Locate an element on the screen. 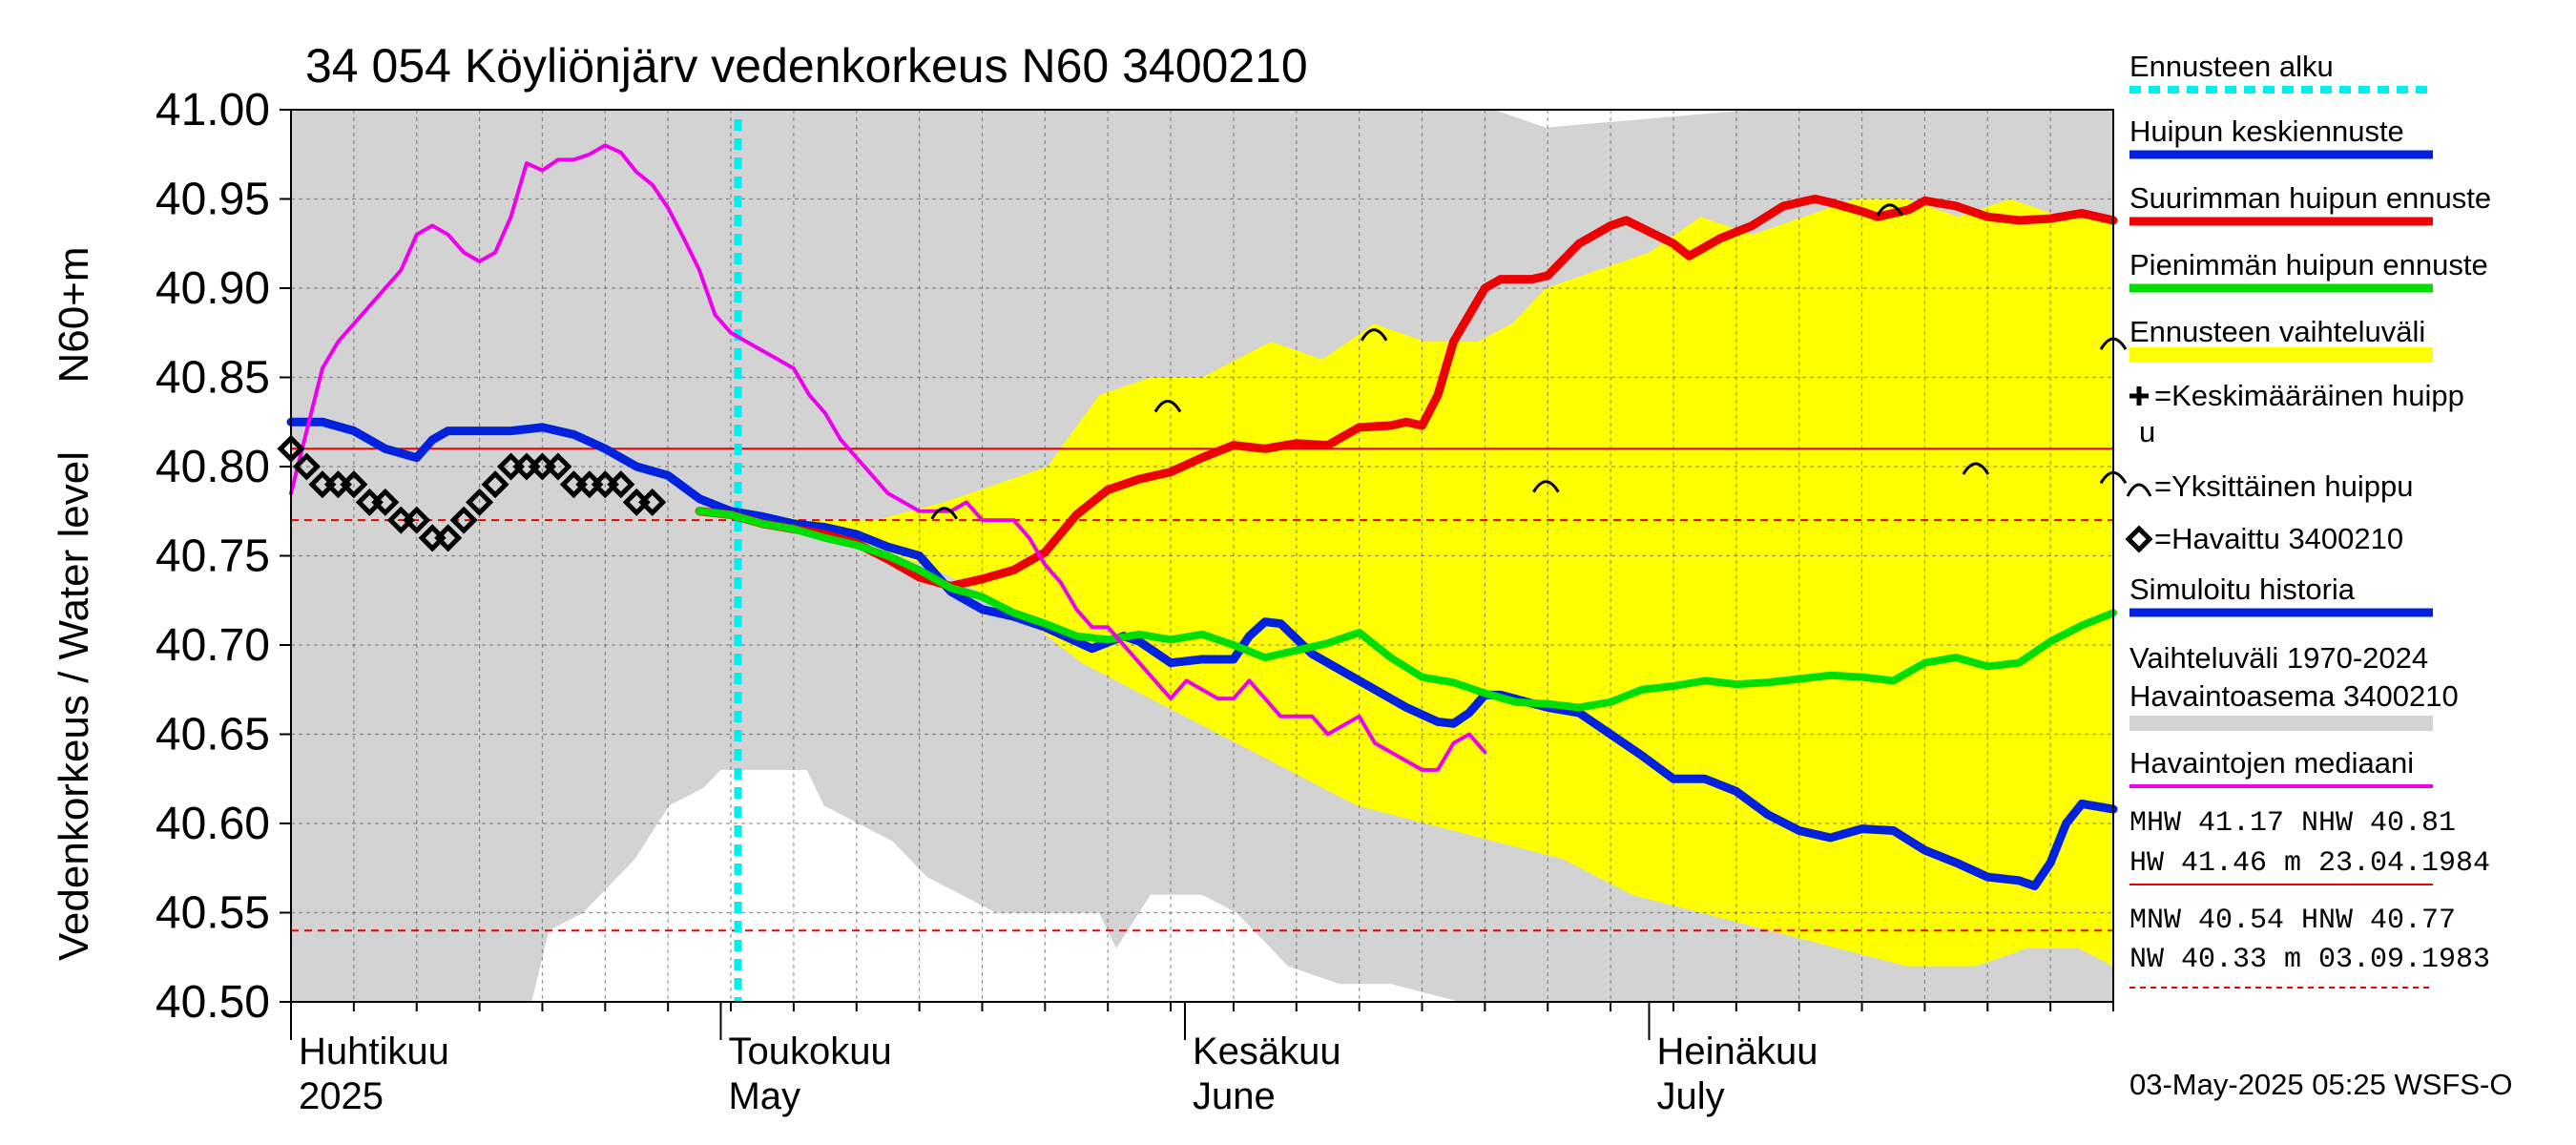 The image size is (2576, 1145). legend-label: Suurimman huipun ennuste is located at coordinates (2310, 198).